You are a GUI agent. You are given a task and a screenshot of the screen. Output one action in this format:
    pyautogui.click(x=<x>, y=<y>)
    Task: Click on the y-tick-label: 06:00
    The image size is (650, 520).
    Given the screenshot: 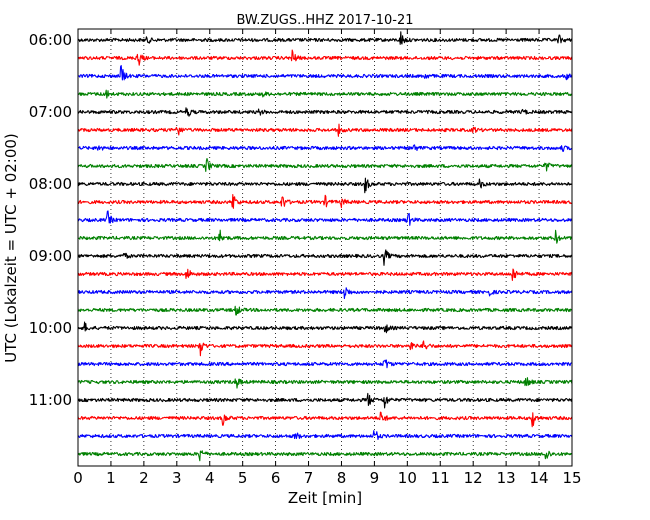 What is the action you would take?
    pyautogui.click(x=50, y=40)
    